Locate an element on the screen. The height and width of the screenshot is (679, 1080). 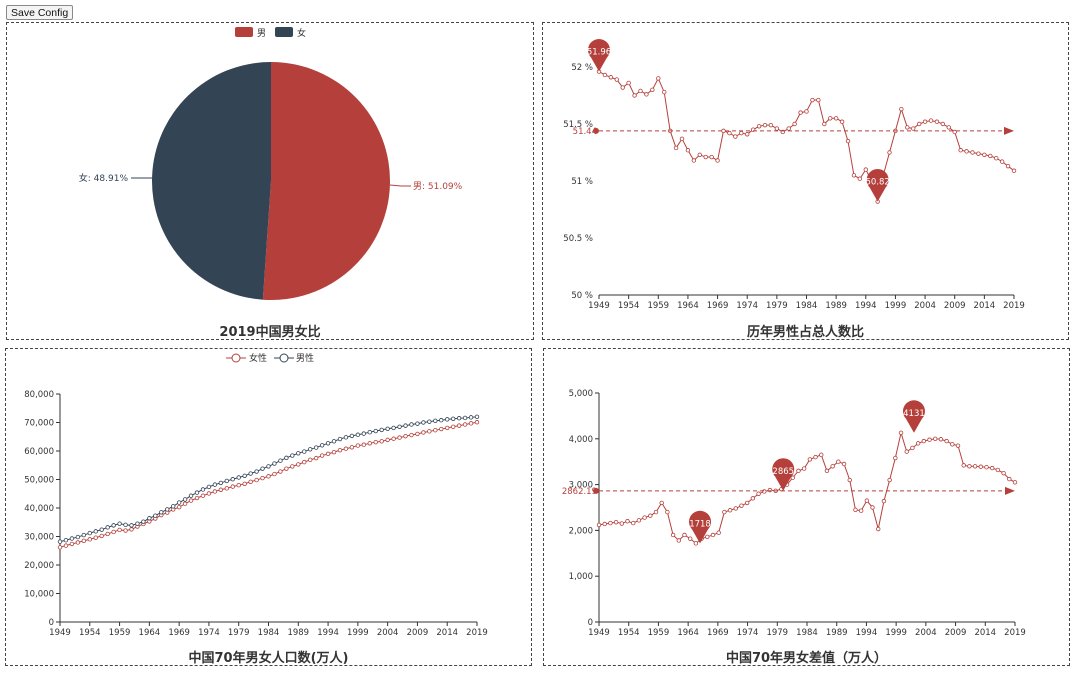
x-tick-label: 2019 is located at coordinates (1014, 306).